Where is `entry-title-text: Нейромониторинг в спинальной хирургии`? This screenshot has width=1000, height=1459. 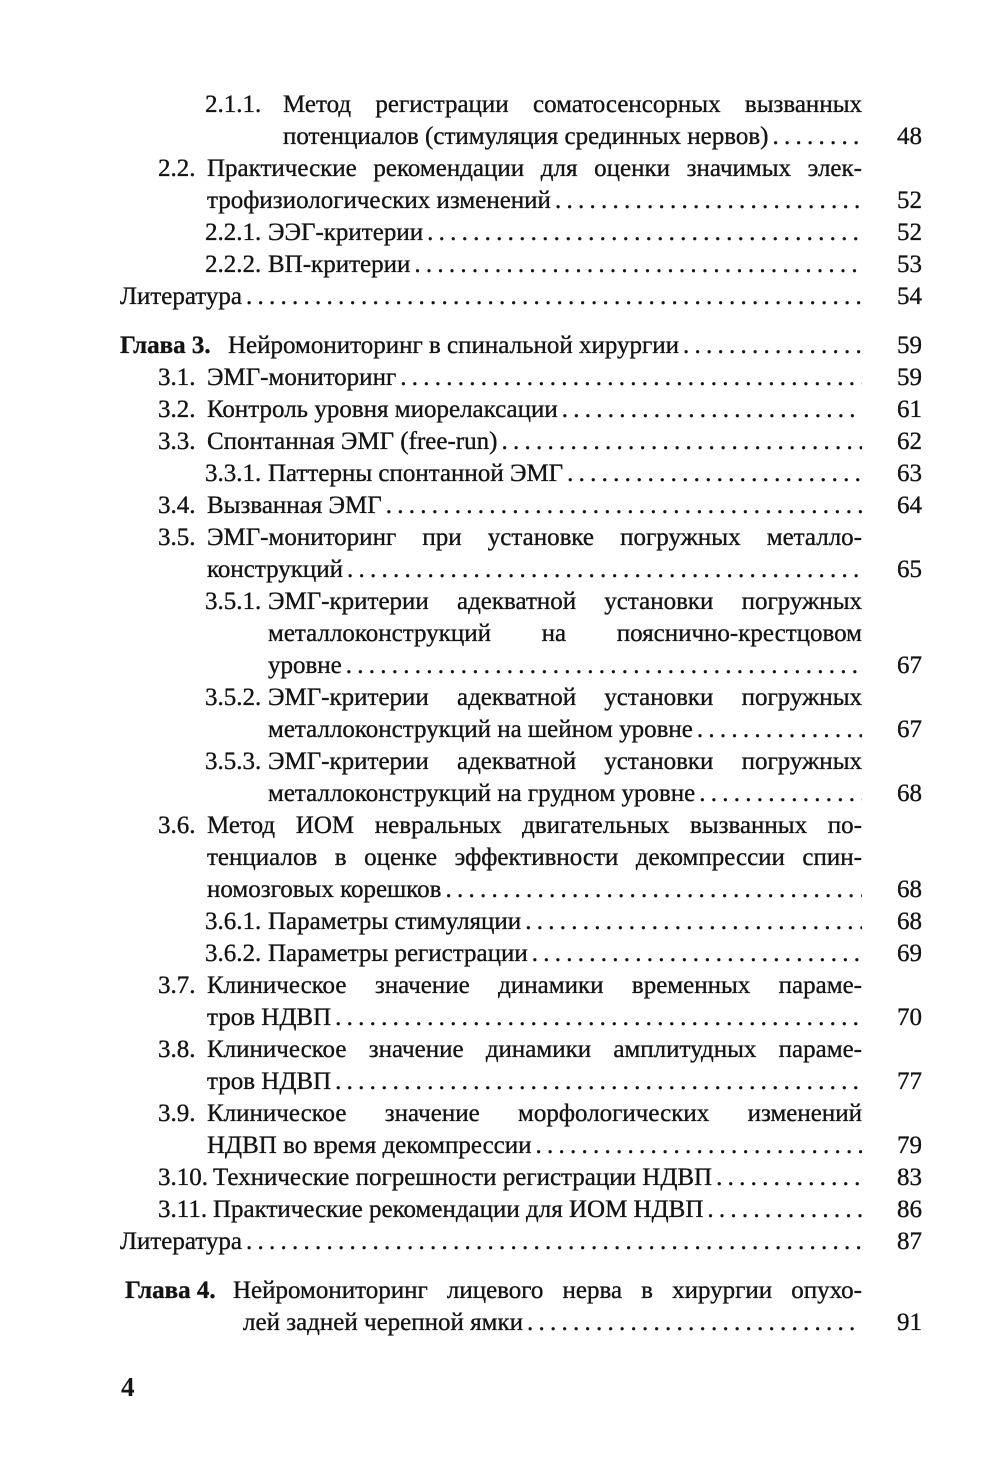 entry-title-text: Нейромониторинг в спинальной хирургии is located at coordinates (454, 345).